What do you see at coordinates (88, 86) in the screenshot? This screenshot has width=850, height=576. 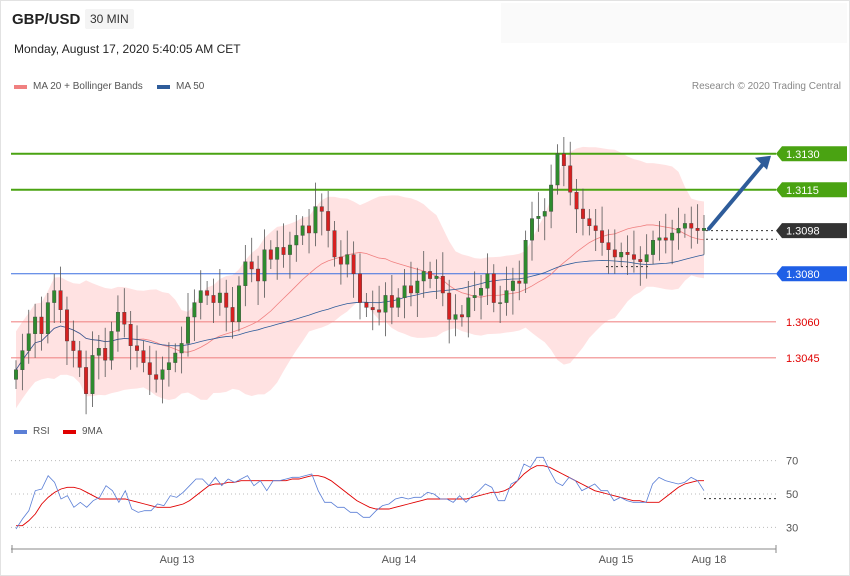 I see `ma20-label: MA 20 + Bollinger Bands` at bounding box center [88, 86].